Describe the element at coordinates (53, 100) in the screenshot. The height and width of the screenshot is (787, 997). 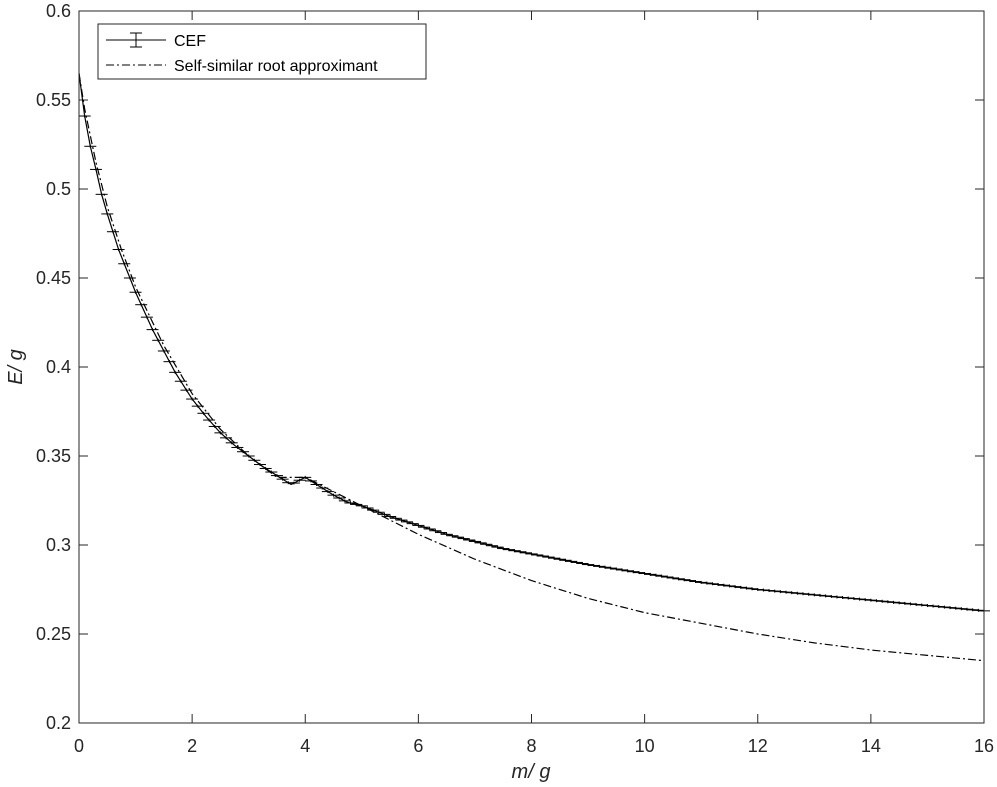
I see `y-tick-label: 0.55` at that location.